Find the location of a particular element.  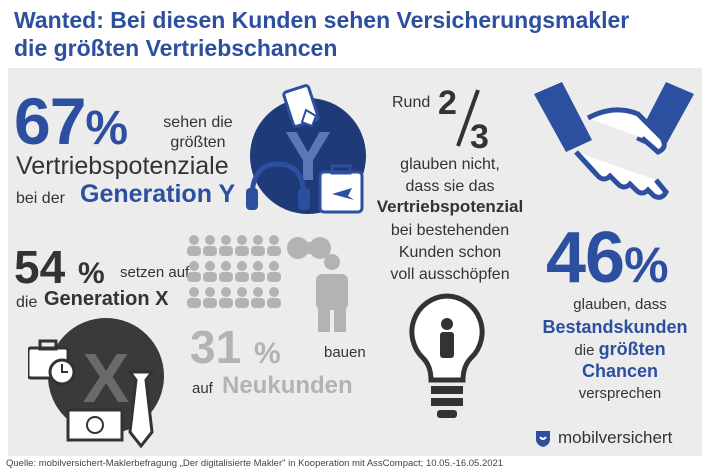

title-line-2: die größten Vertriebschancen is located at coordinates (176, 48).